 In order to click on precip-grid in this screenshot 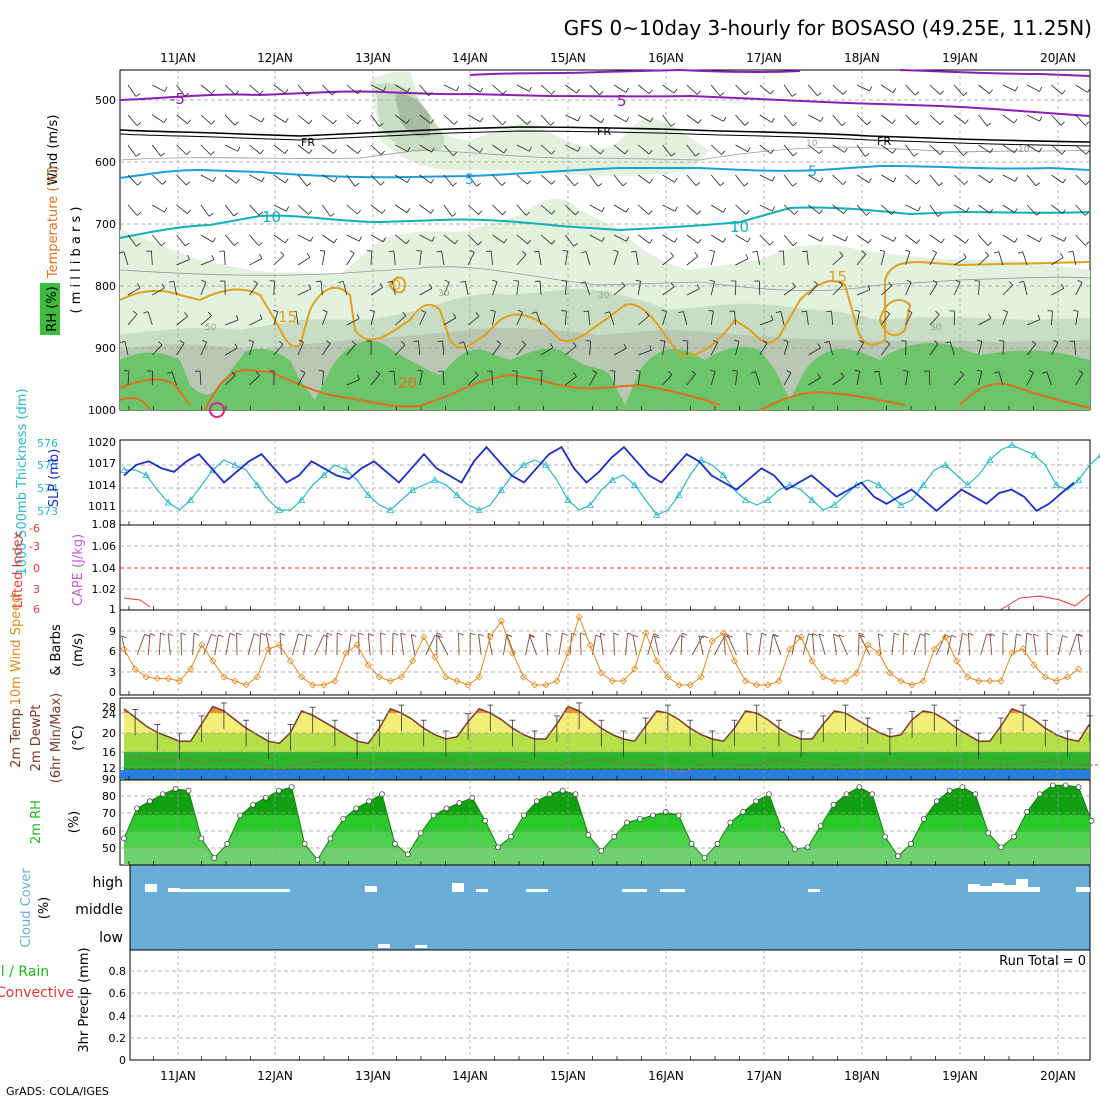, I will do `click(610, 1005)`.